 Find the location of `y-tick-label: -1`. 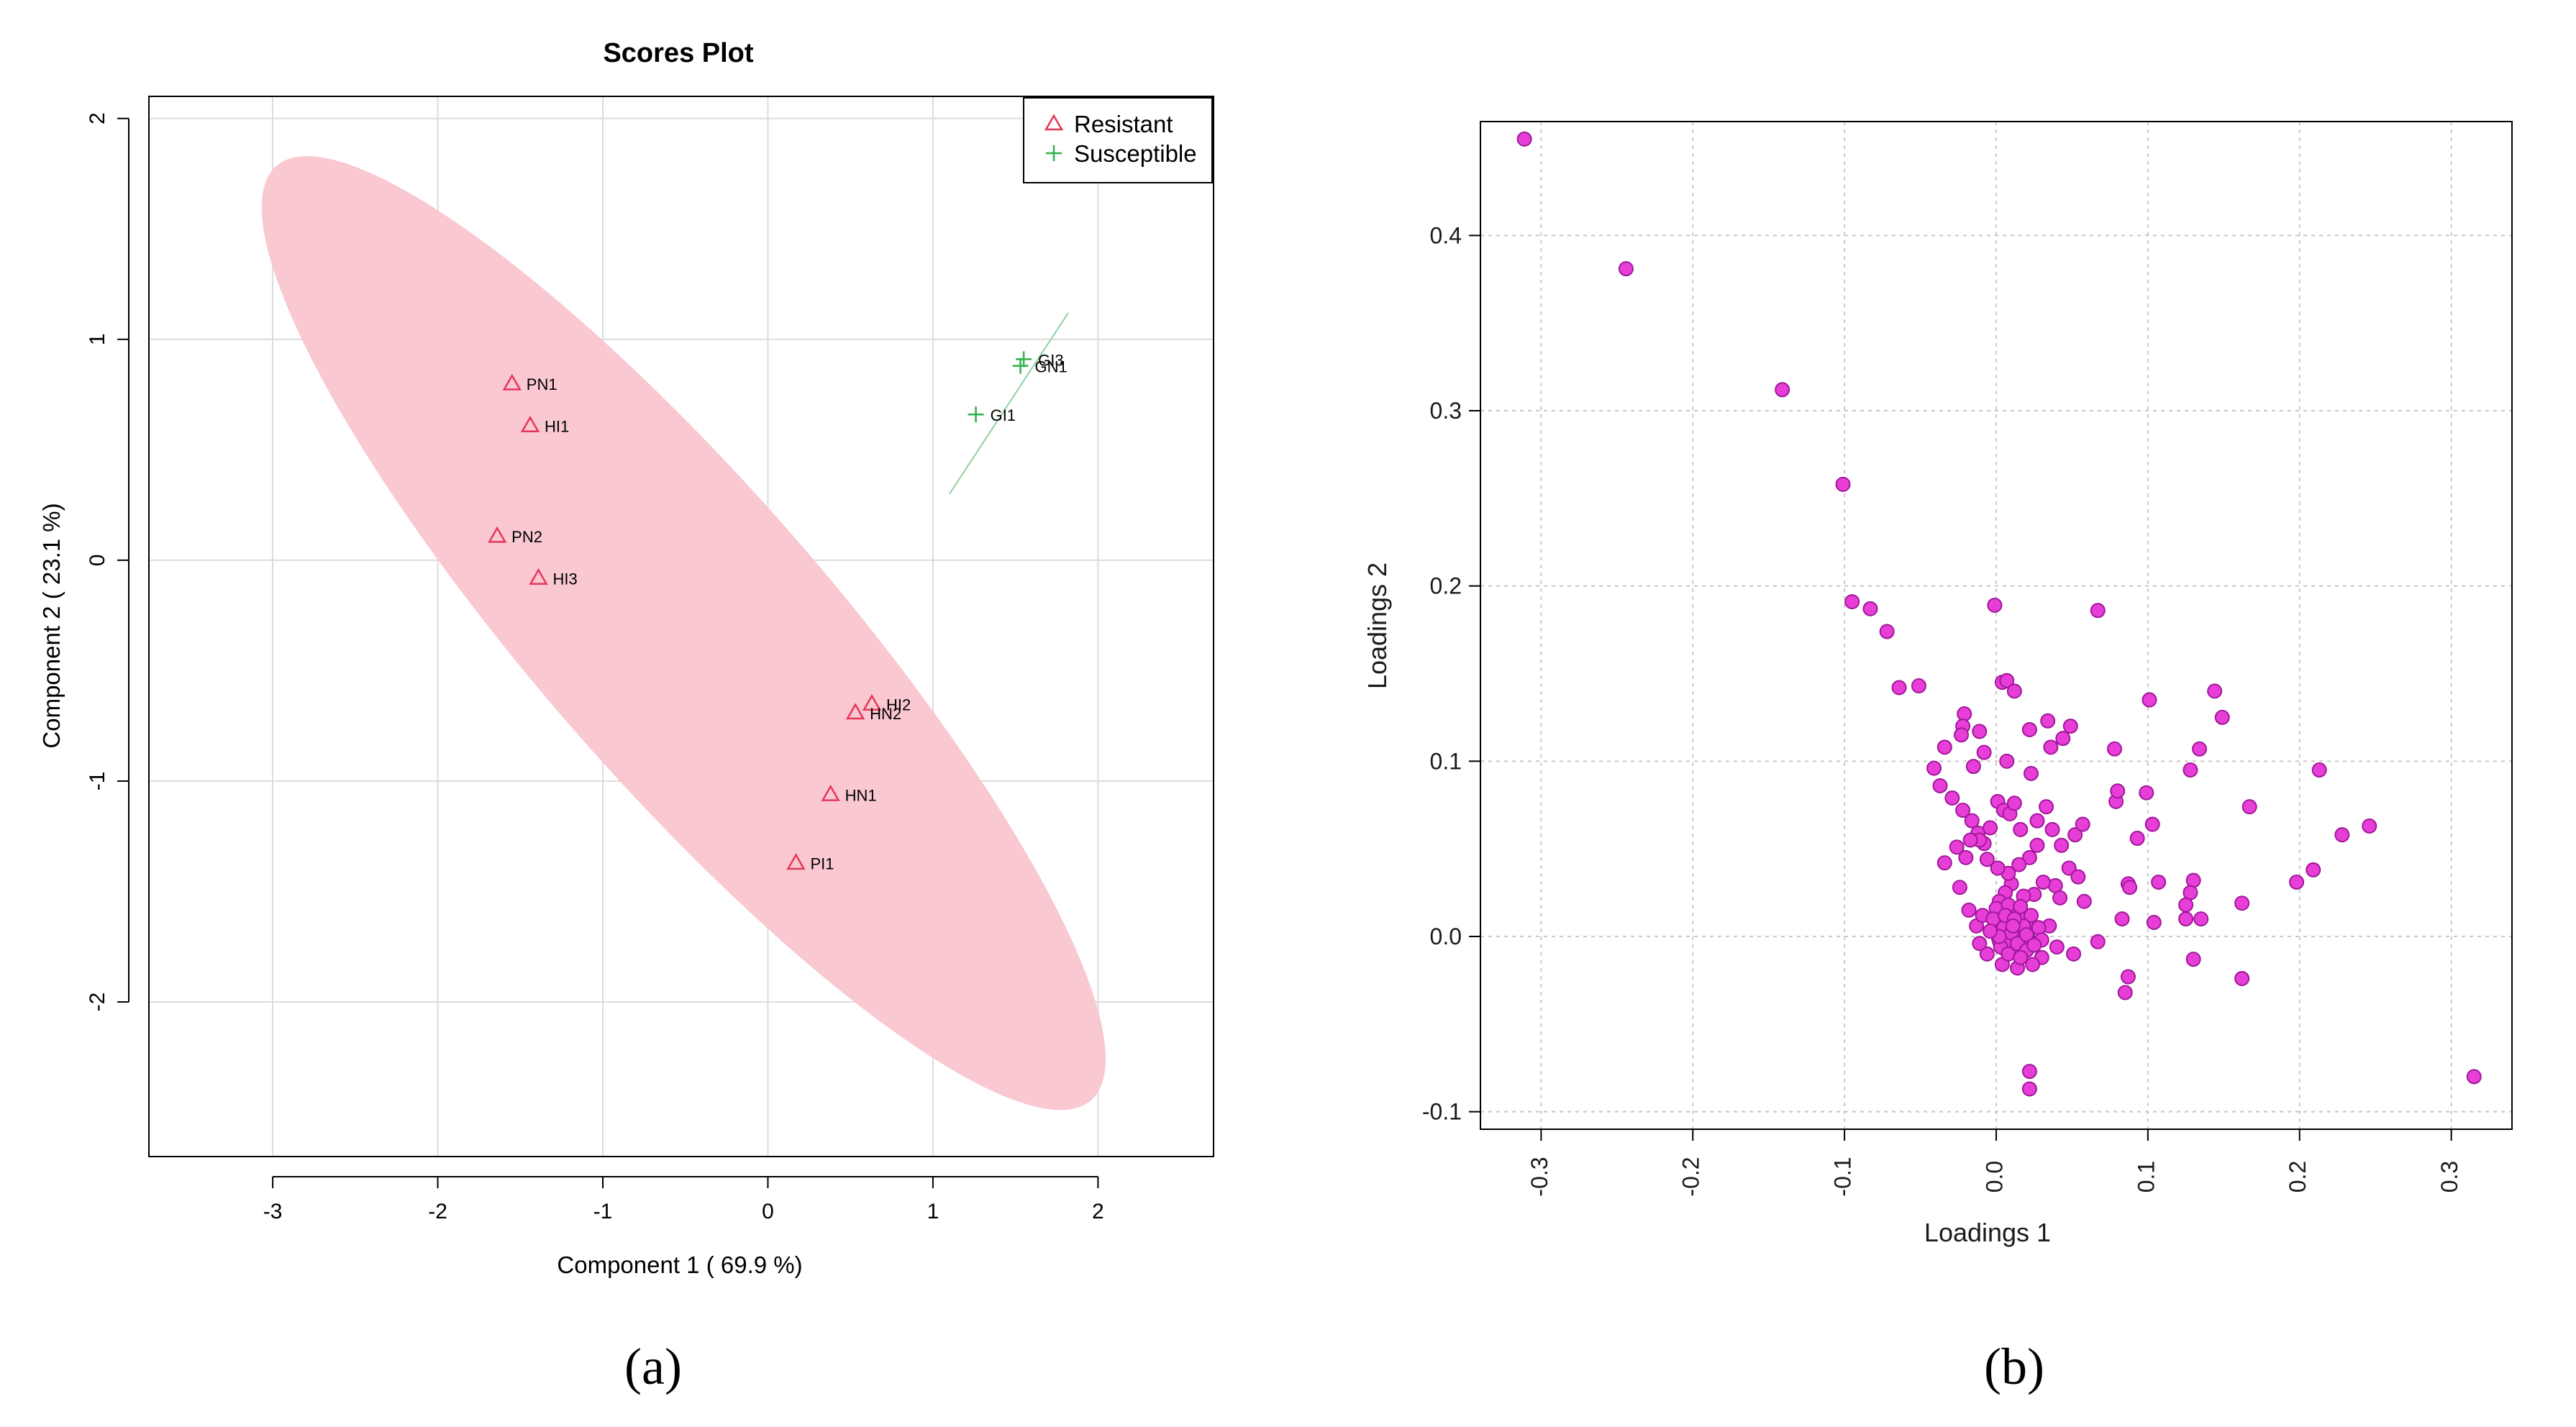

y-tick-label: -1 is located at coordinates (98, 782).